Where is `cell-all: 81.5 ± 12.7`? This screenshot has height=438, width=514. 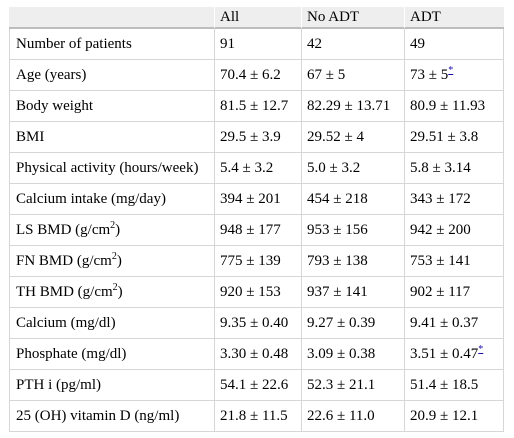
cell-all: 81.5 ± 12.7 is located at coordinates (257, 106).